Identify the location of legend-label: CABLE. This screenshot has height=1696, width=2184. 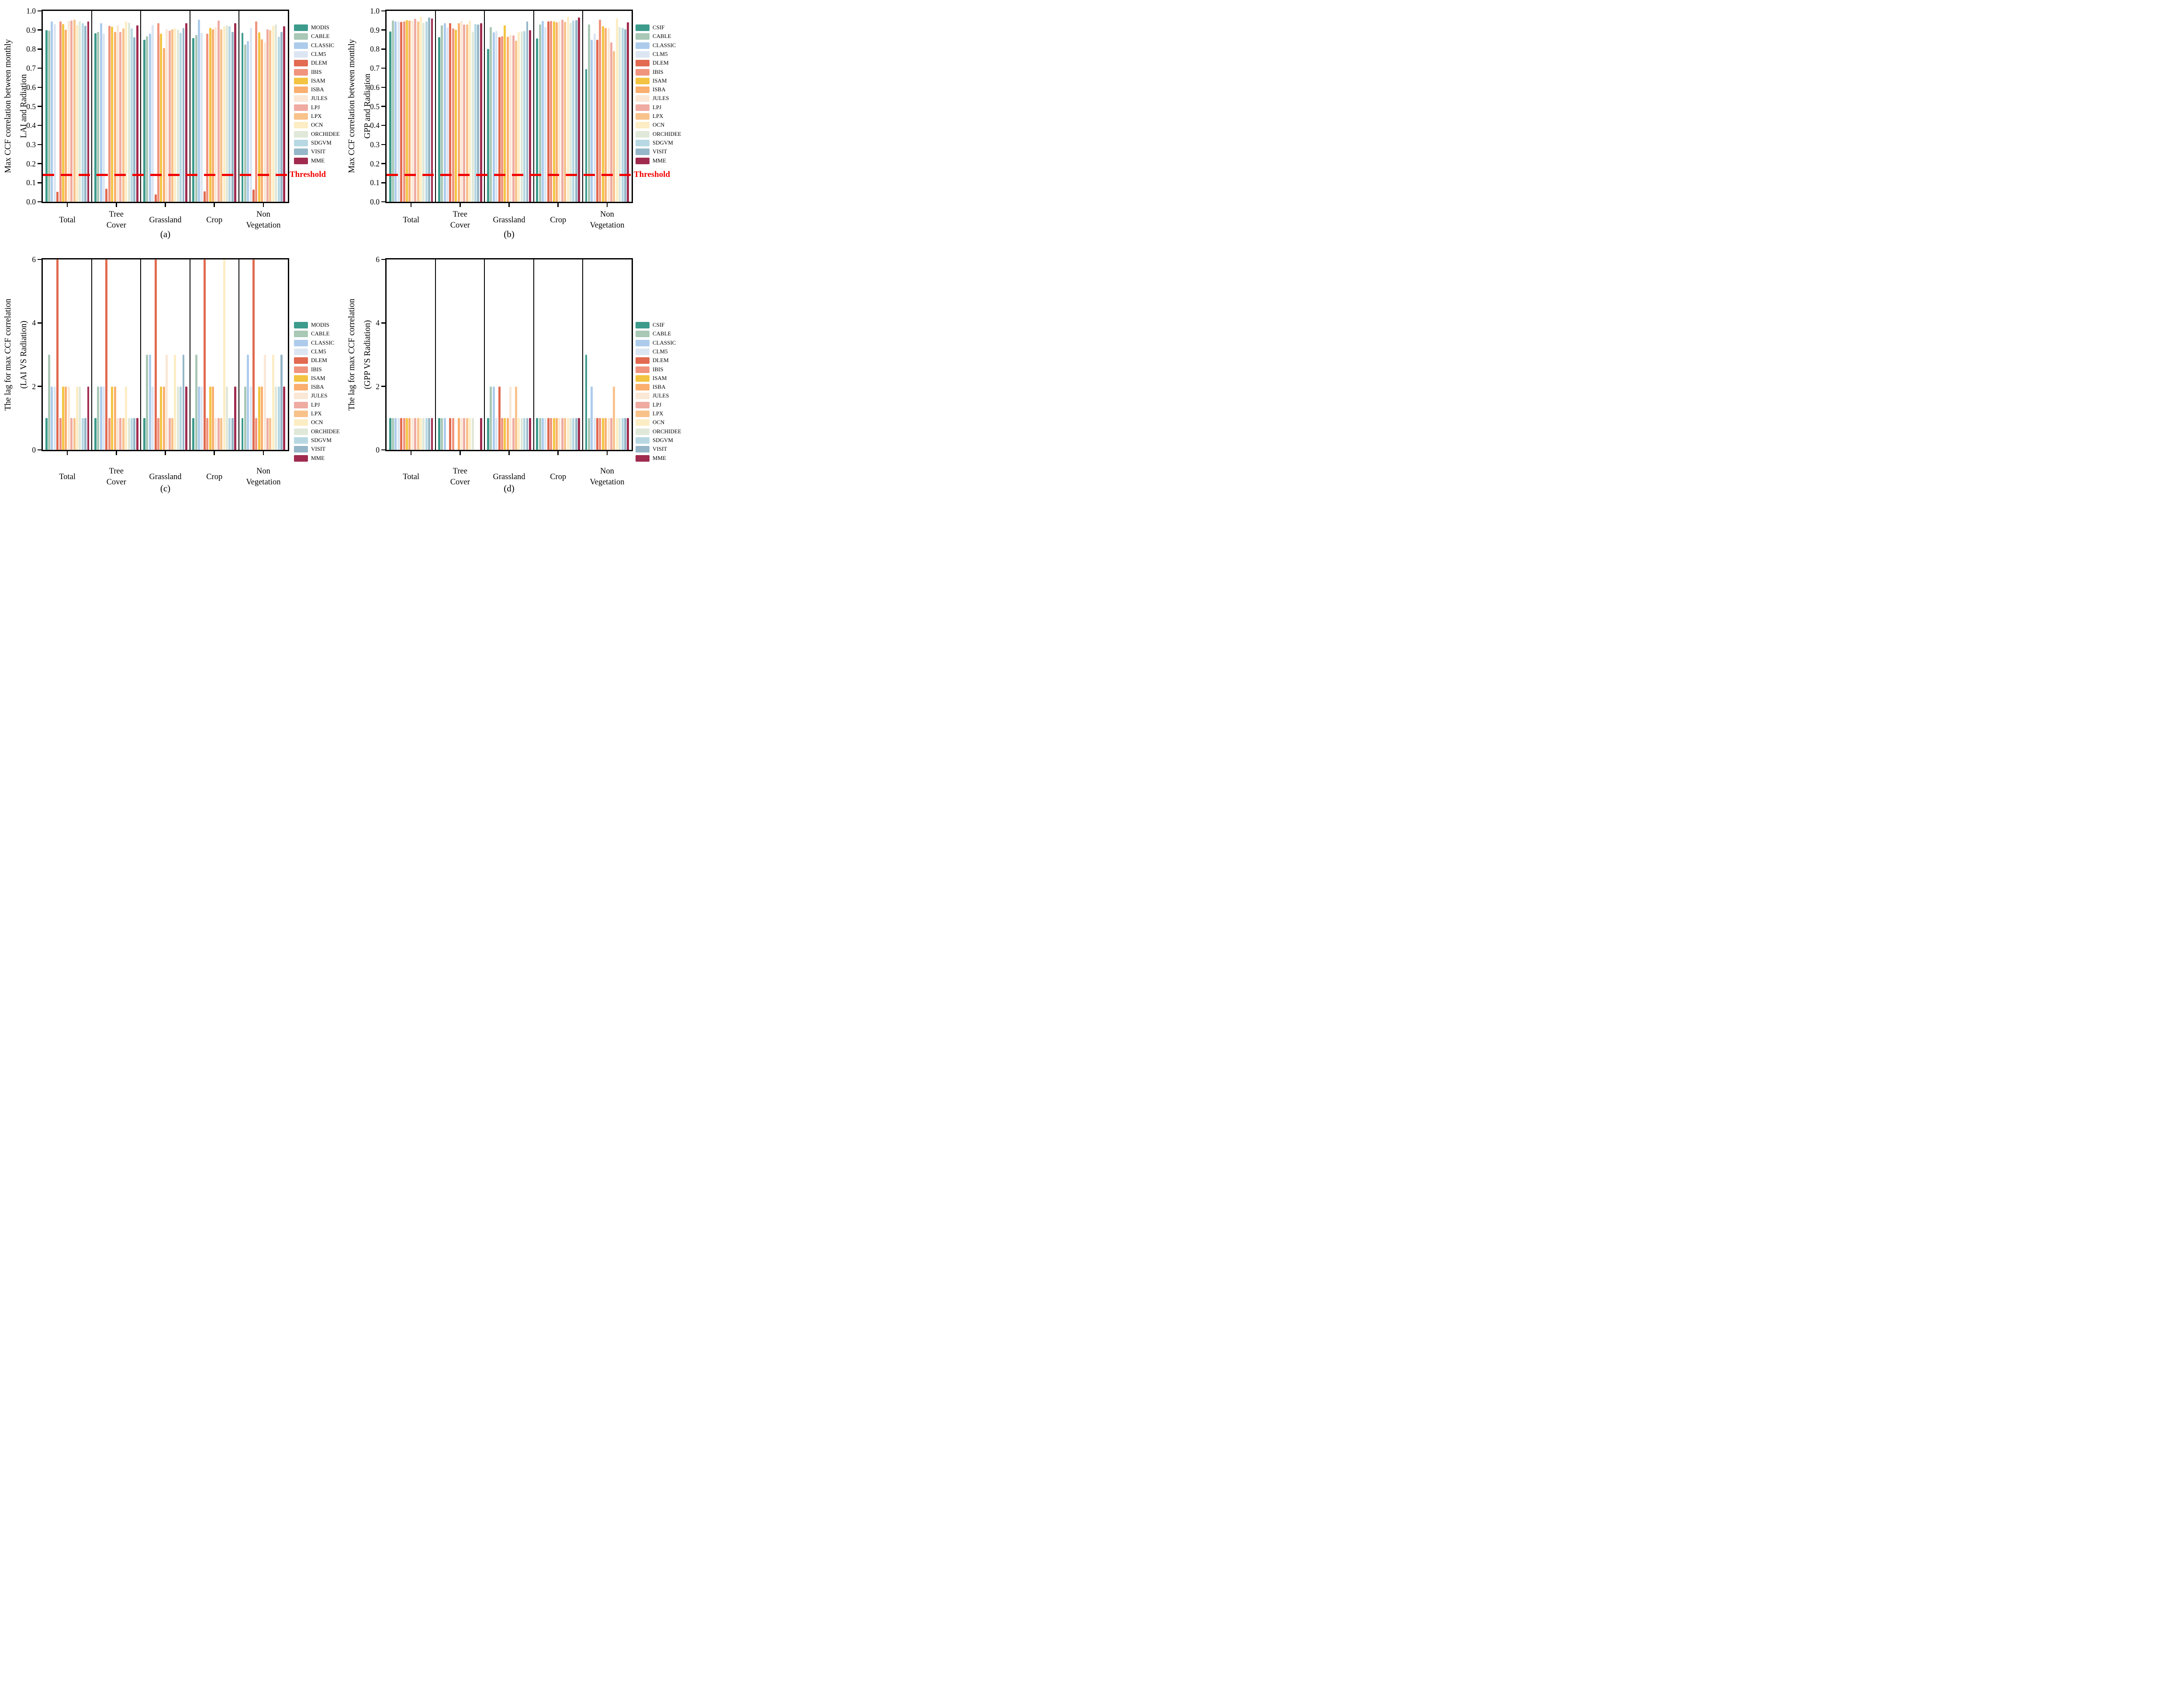
(320, 36).